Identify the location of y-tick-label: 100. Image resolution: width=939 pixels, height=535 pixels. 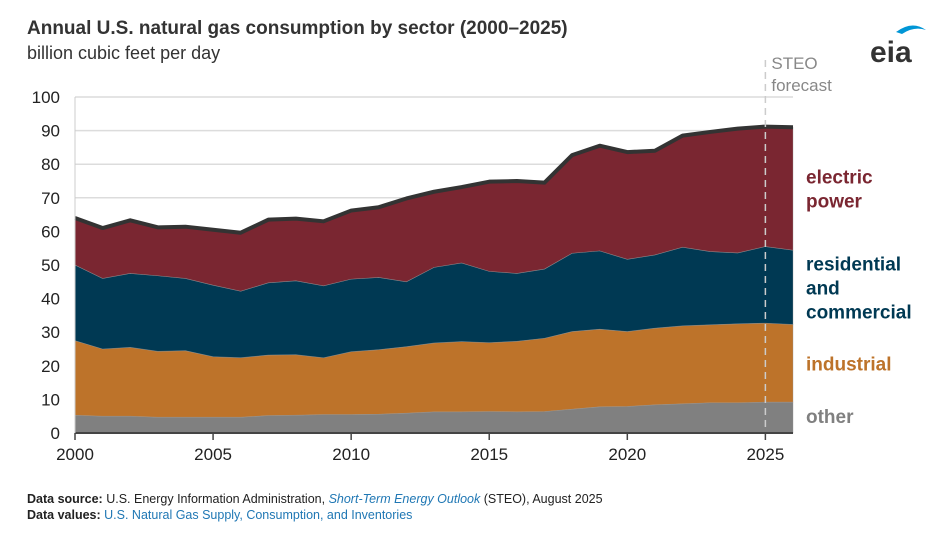
(46, 97).